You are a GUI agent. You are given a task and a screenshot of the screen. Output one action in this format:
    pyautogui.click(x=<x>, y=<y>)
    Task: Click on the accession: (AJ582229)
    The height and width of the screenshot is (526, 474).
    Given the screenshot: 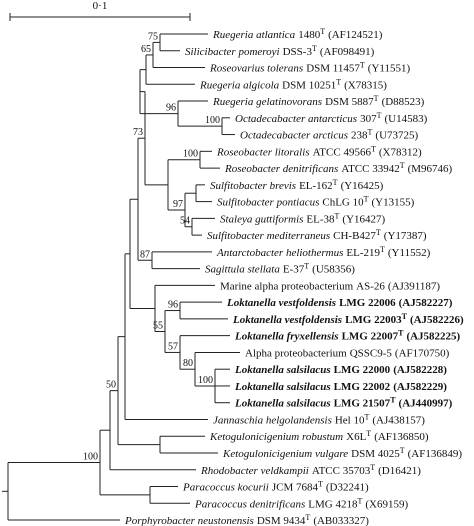 What is the action you would take?
    pyautogui.click(x=420, y=387)
    